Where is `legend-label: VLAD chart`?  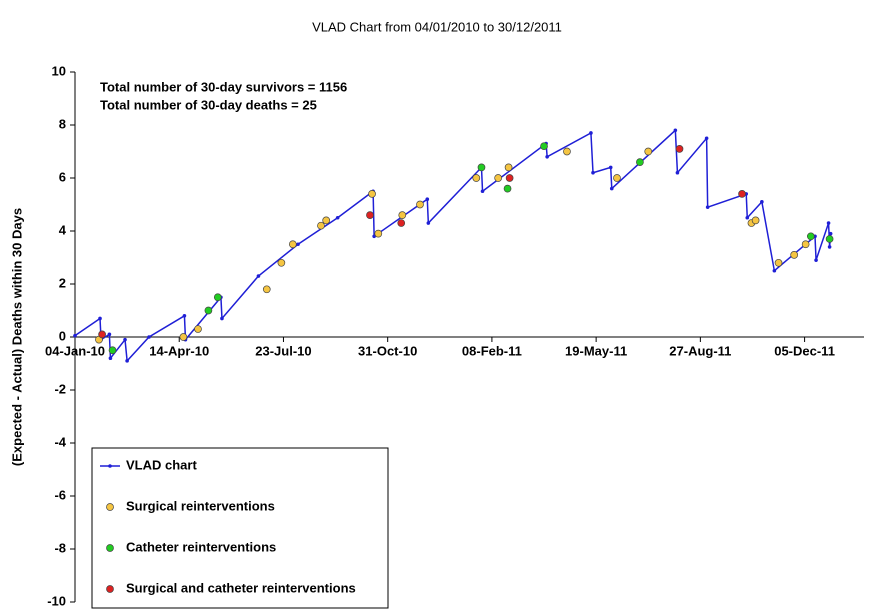 legend-label: VLAD chart is located at coordinates (161, 464).